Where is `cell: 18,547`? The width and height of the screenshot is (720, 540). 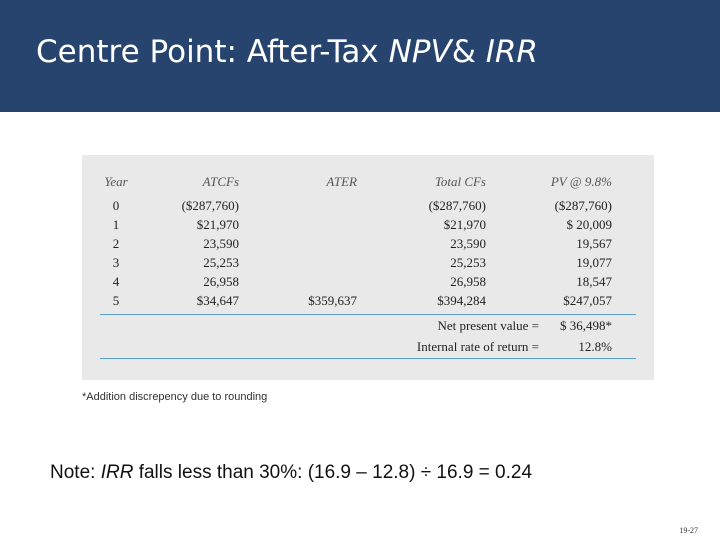 cell: 18,547 is located at coordinates (594, 281).